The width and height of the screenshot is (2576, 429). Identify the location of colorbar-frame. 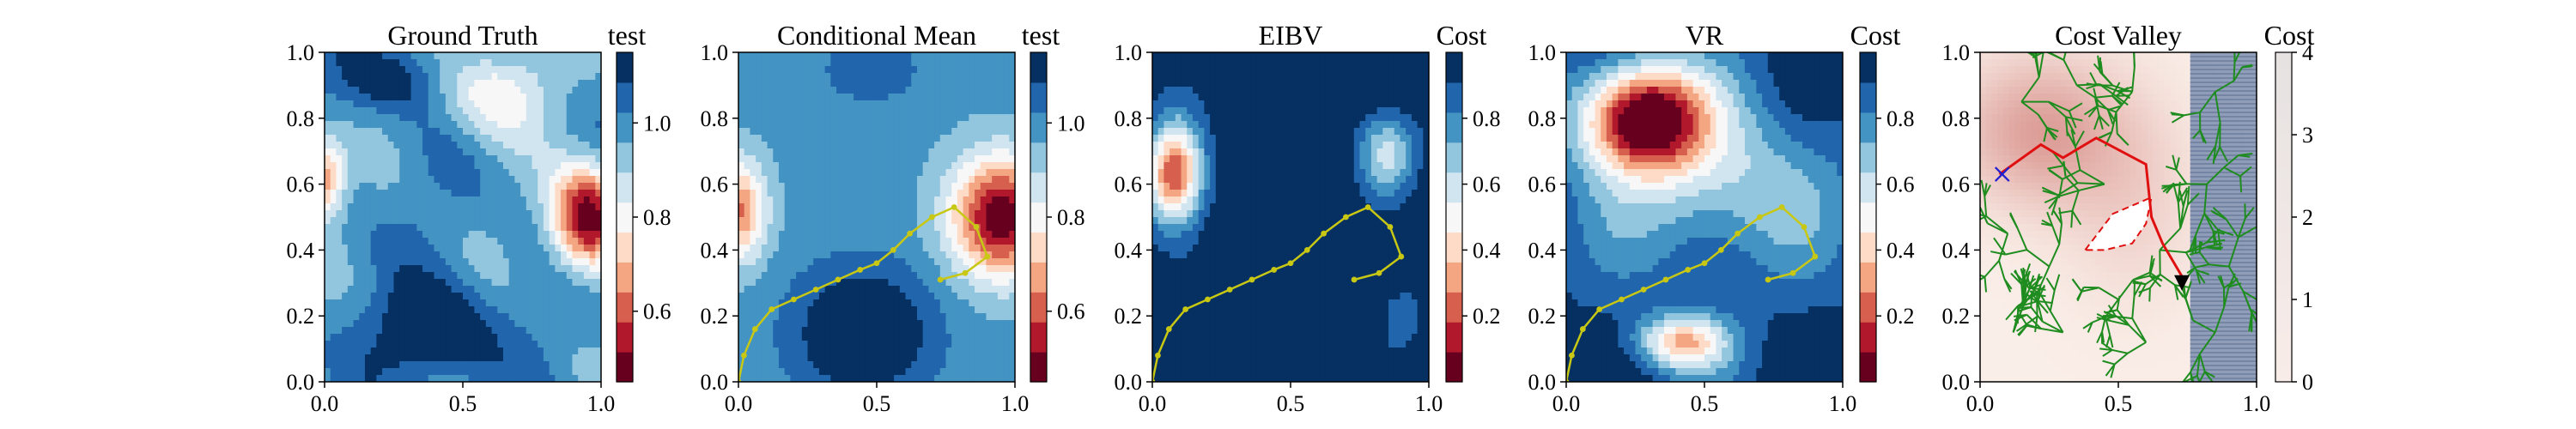
(625, 217).